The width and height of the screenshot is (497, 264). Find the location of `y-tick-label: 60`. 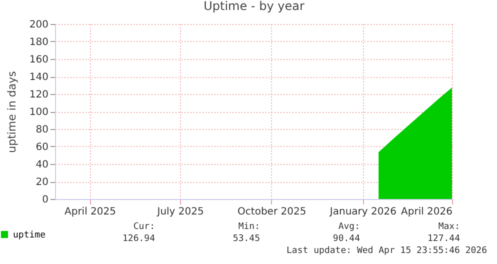

y-tick-label: 60 is located at coordinates (42, 147).